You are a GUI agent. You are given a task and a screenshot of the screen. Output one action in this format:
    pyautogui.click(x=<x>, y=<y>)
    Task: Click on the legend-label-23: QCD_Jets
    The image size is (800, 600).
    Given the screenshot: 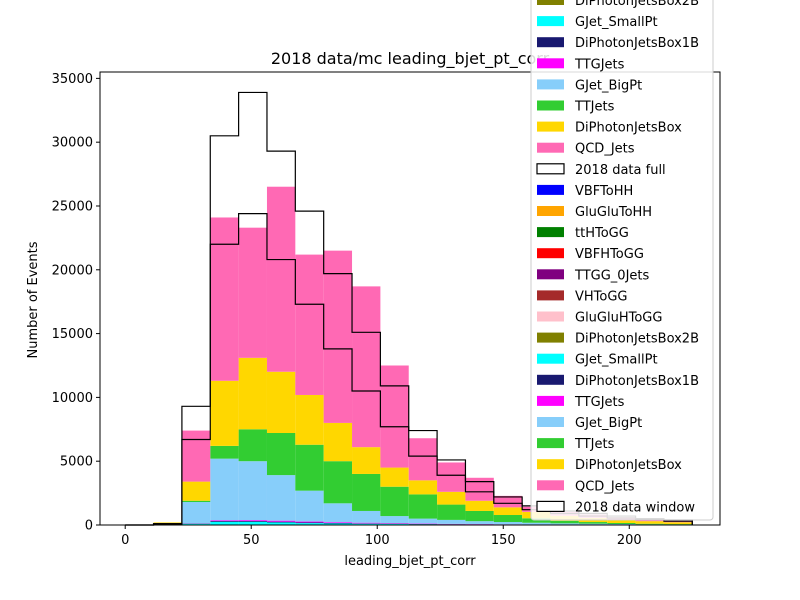 What is the action you would take?
    pyautogui.click(x=605, y=486)
    